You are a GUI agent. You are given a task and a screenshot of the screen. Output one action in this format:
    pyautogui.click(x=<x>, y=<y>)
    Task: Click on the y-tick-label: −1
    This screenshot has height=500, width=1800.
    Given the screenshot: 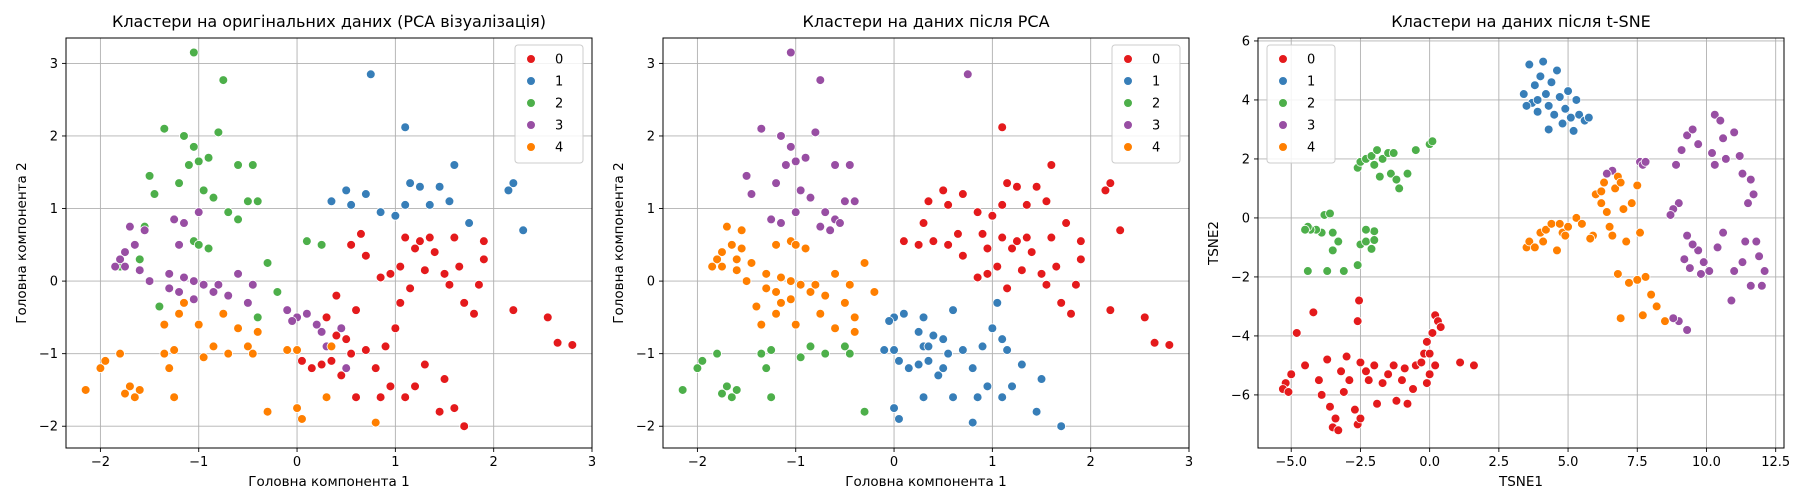 What is the action you would take?
    pyautogui.click(x=48, y=354)
    